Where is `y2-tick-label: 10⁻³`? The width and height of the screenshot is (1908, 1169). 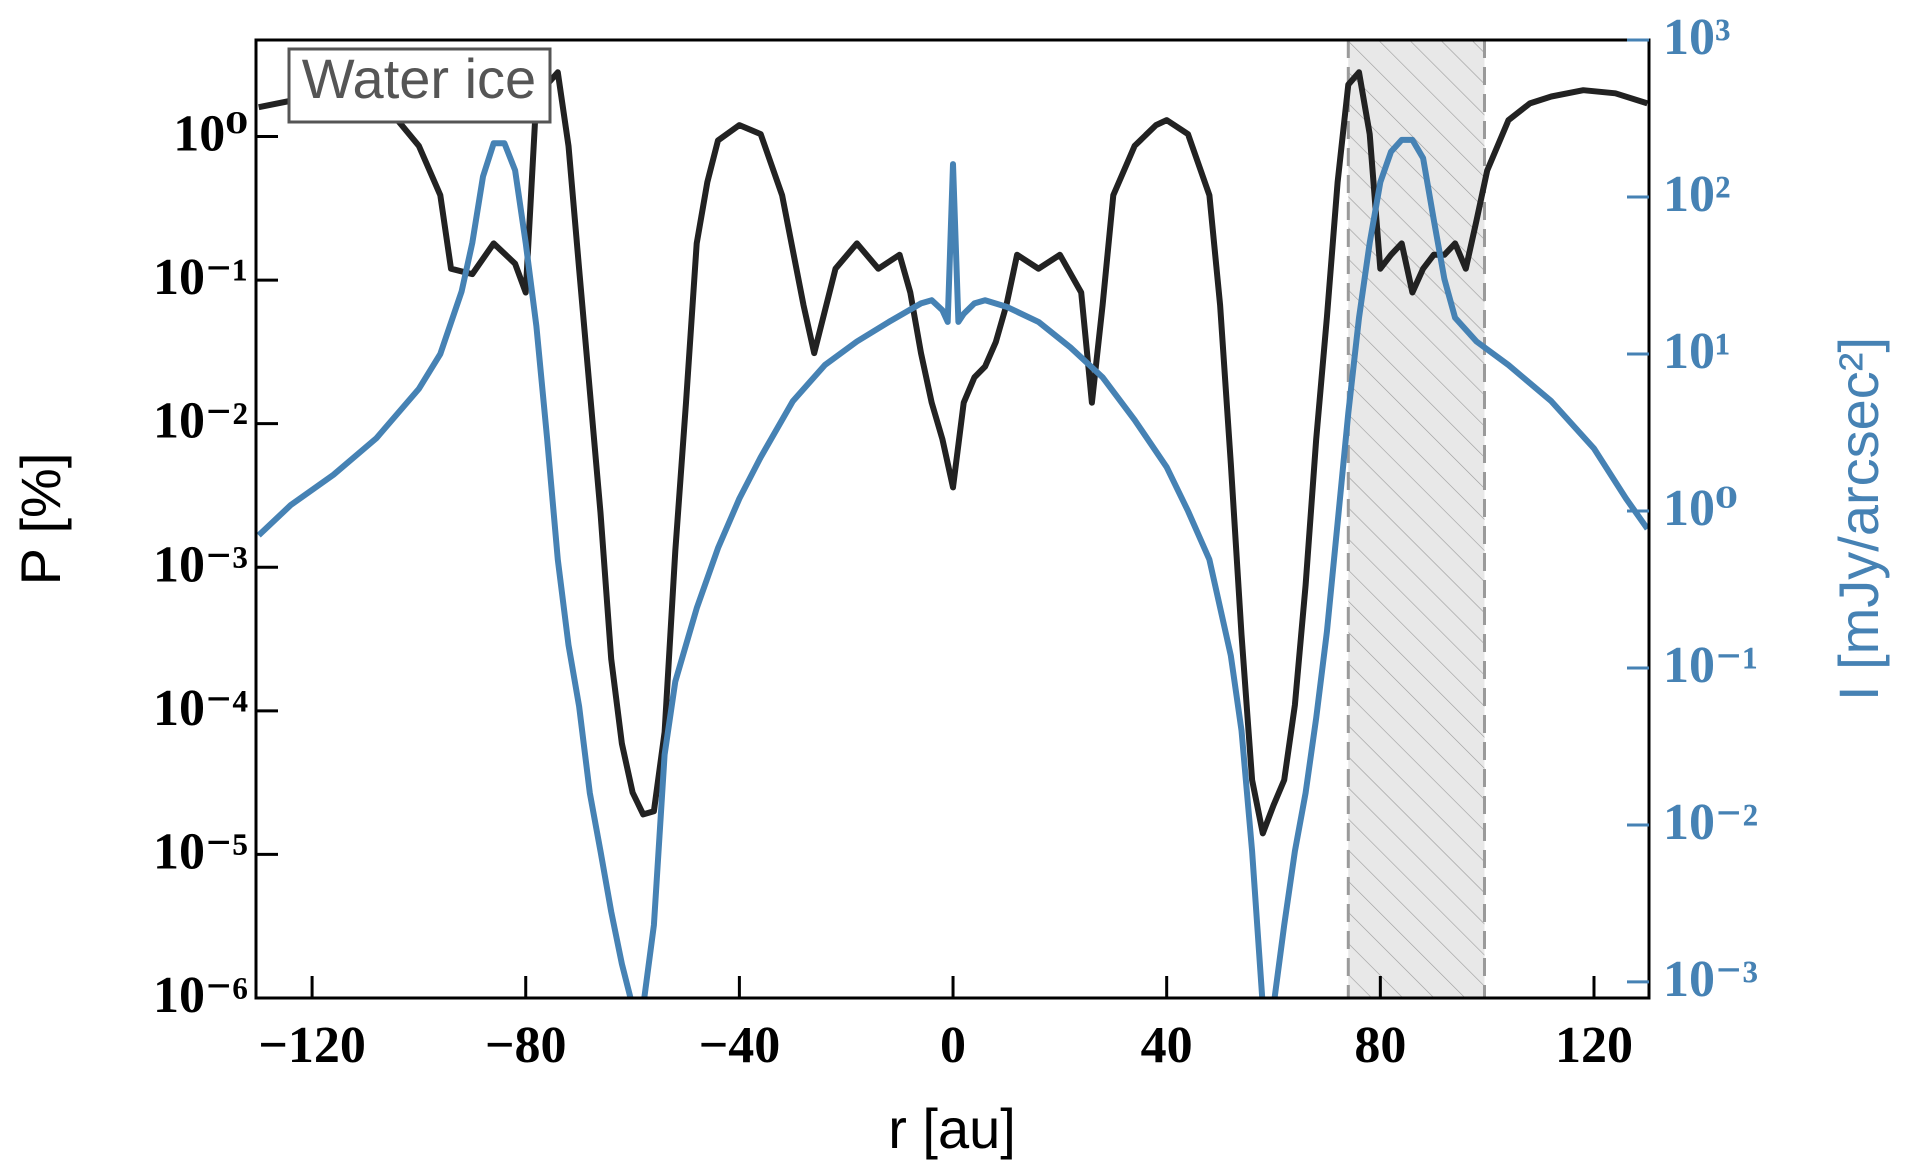
y2-tick-label: 10⁻³ is located at coordinates (1710, 979).